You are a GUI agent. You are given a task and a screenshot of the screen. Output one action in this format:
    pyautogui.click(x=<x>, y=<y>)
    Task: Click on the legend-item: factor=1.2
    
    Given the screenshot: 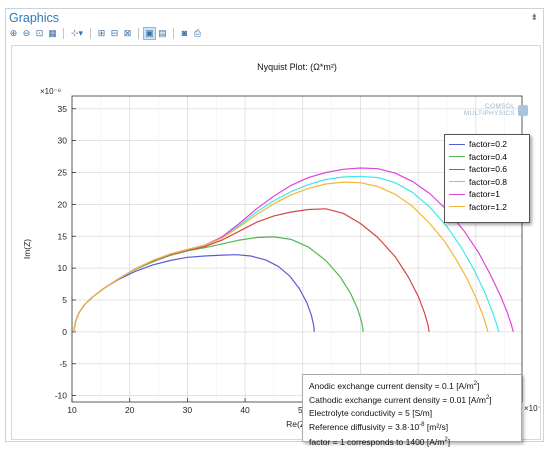 What is the action you would take?
    pyautogui.click(x=487, y=207)
    